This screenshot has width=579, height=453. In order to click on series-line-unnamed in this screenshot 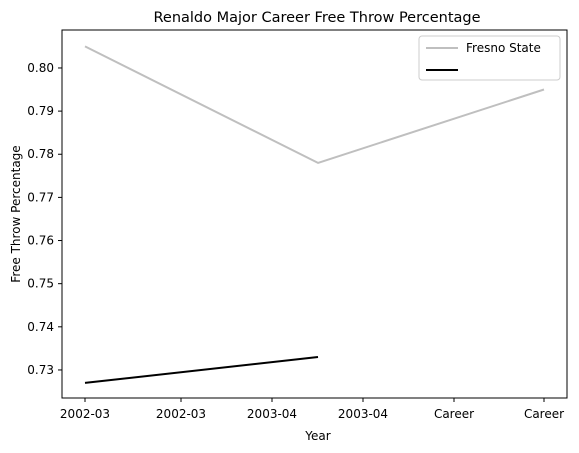, I will do `click(201, 370)`.